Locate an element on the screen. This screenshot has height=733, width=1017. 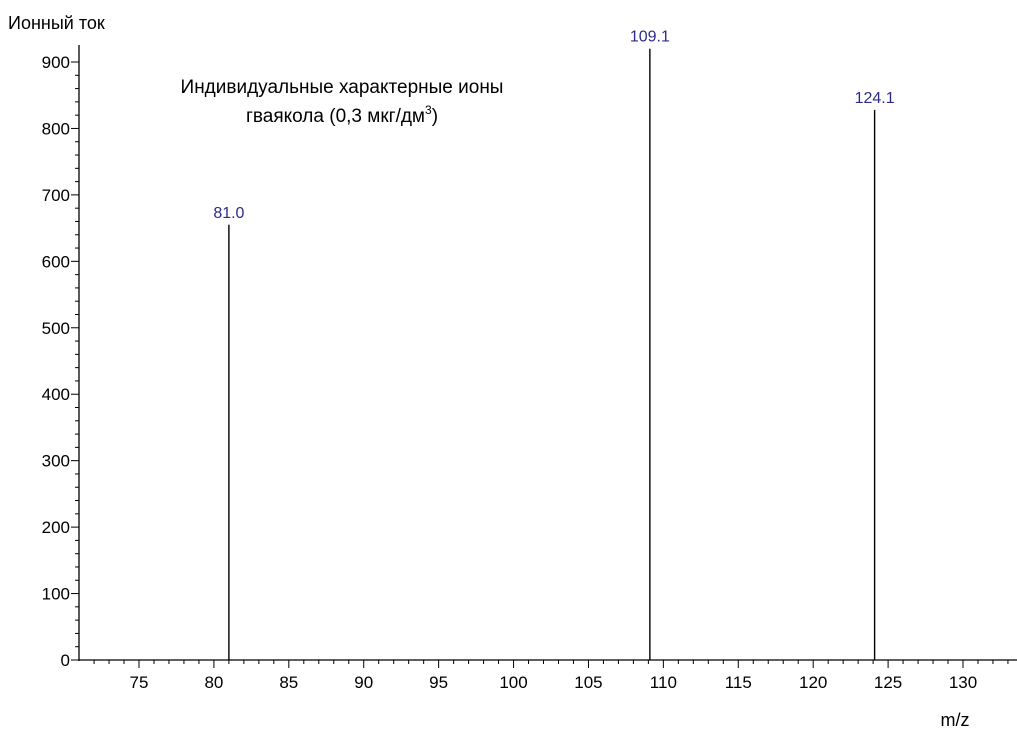
x-tick-label: 85 is located at coordinates (288, 682).